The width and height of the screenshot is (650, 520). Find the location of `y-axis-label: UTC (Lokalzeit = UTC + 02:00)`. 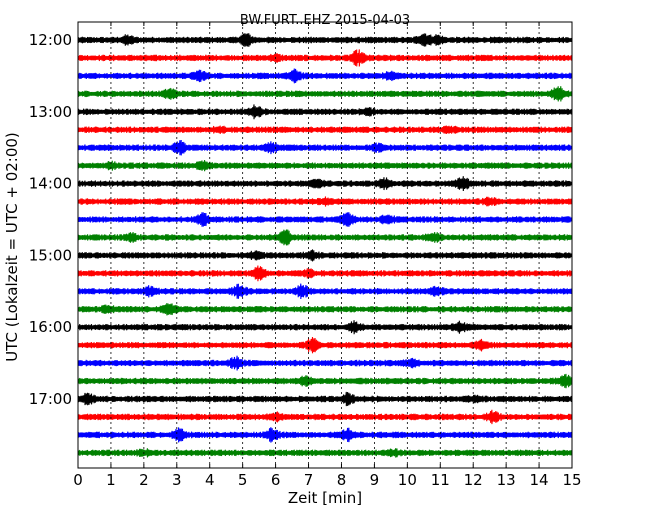

y-axis-label: UTC (Lokalzeit = UTC + 02:00) is located at coordinates (12, 247).